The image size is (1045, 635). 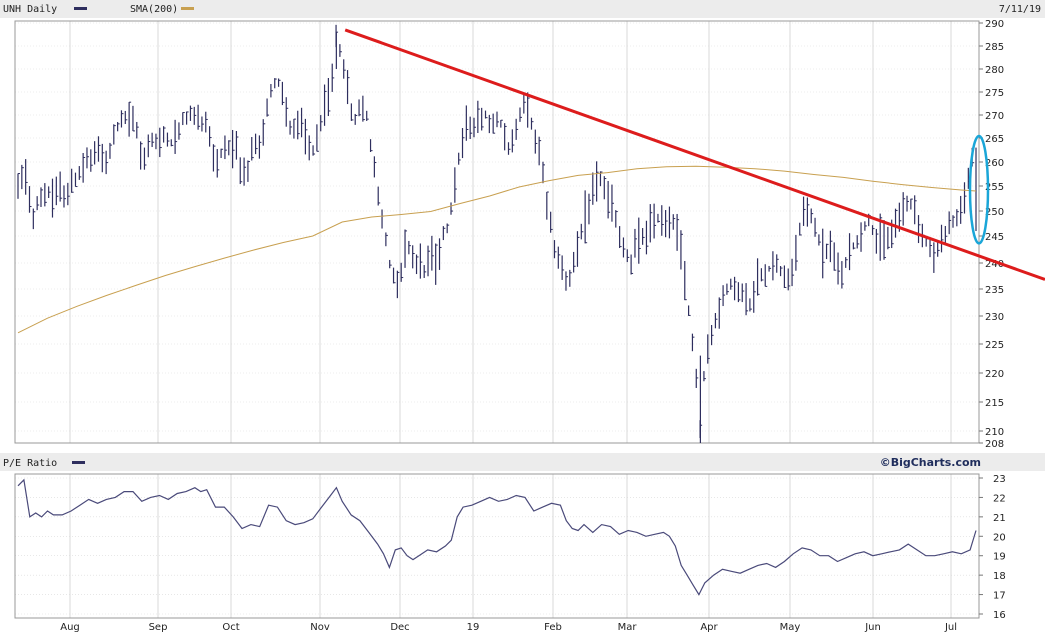 What do you see at coordinates (790, 627) in the screenshot?
I see `month-label: May` at bounding box center [790, 627].